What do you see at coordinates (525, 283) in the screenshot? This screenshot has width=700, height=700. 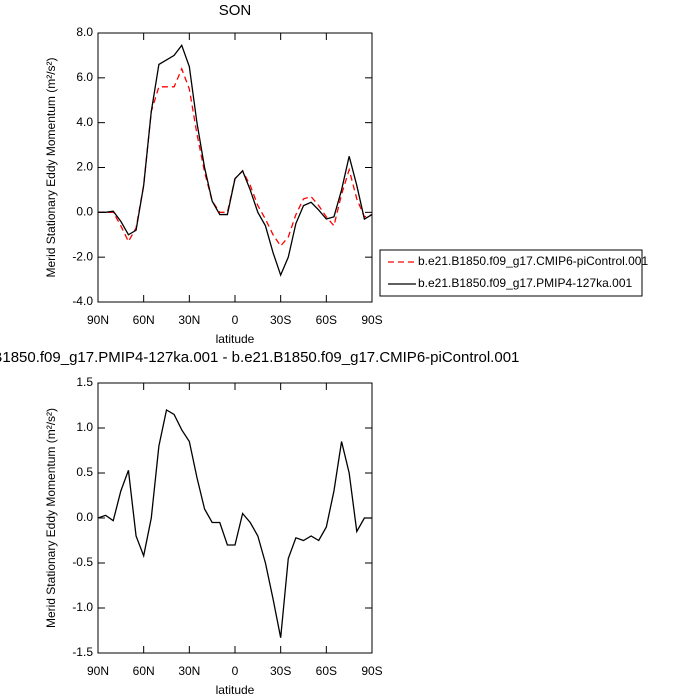 I see `legend-label: b.e21.B1850.f09_g17.PMIP4-127ka.001` at bounding box center [525, 283].